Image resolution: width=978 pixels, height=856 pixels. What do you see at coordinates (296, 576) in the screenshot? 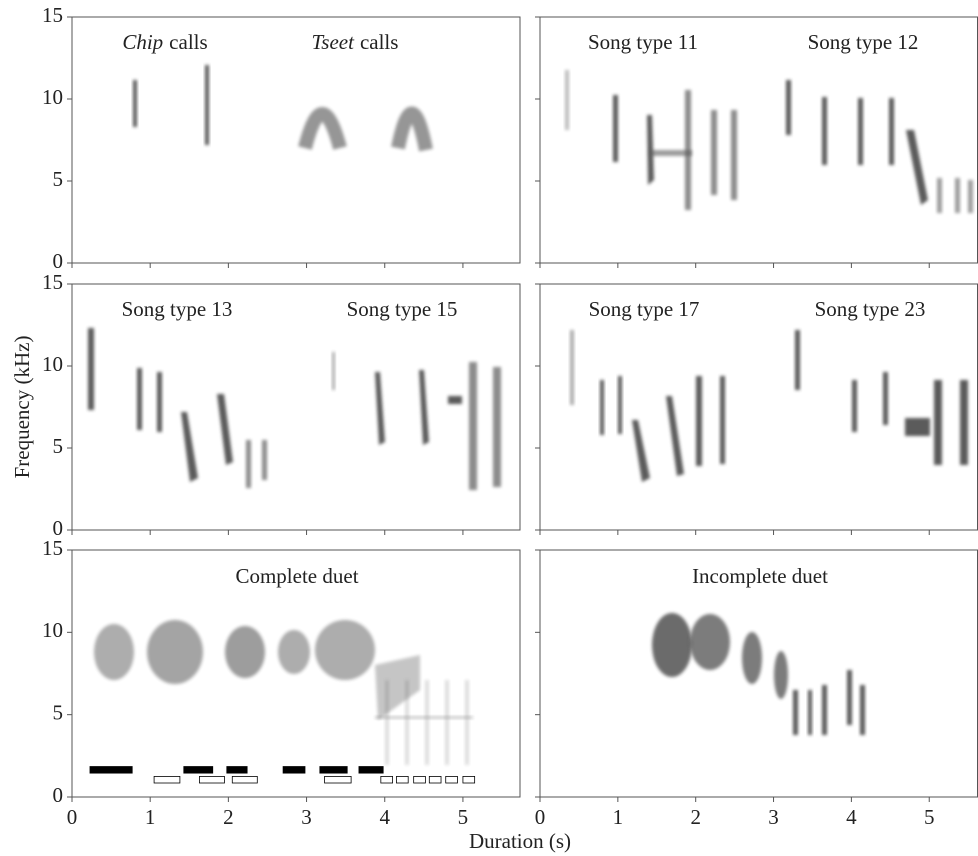
I see `annotation: Complete duet` at bounding box center [296, 576].